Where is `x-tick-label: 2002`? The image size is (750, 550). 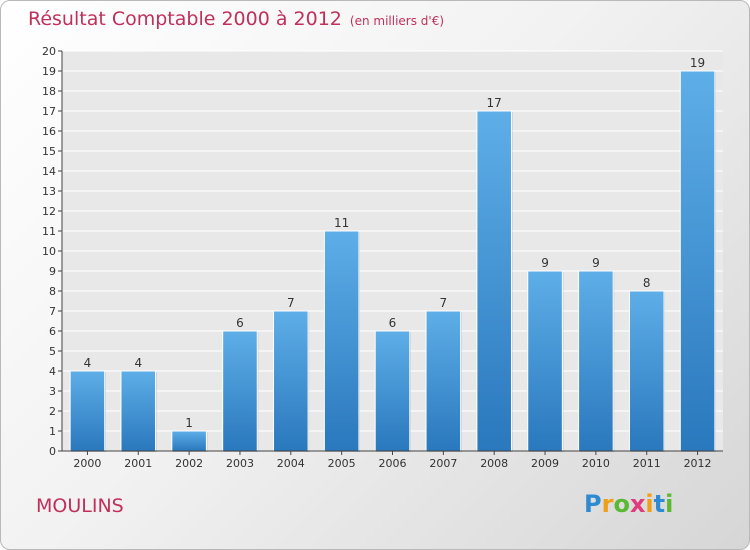 x-tick-label: 2002 is located at coordinates (189, 463).